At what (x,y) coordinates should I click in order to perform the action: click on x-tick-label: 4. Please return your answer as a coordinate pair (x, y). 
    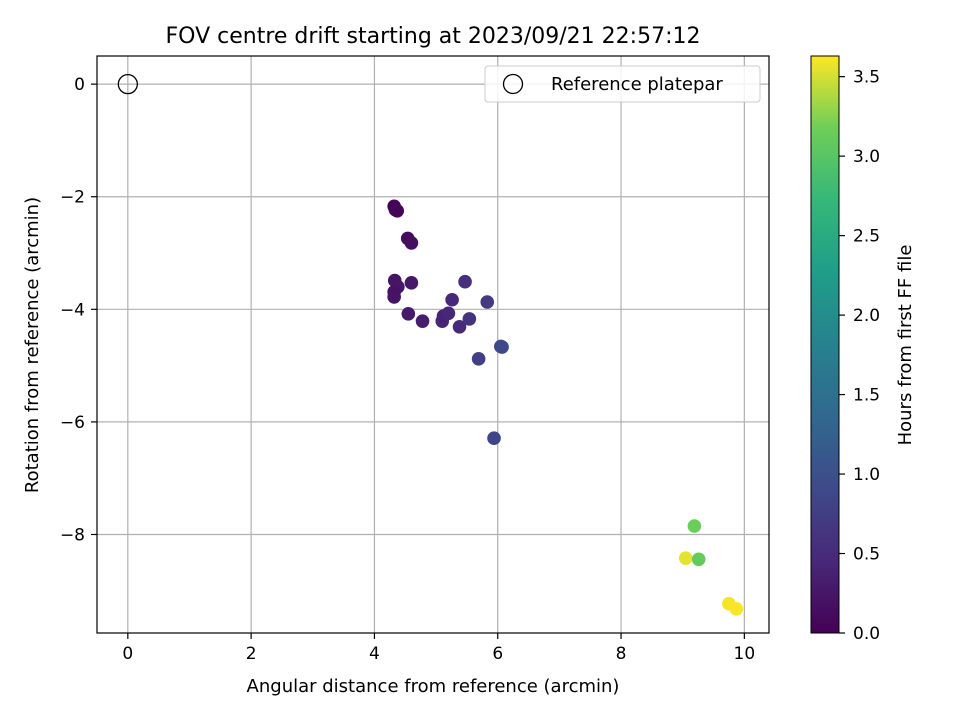
    Looking at the image, I should click on (374, 654).